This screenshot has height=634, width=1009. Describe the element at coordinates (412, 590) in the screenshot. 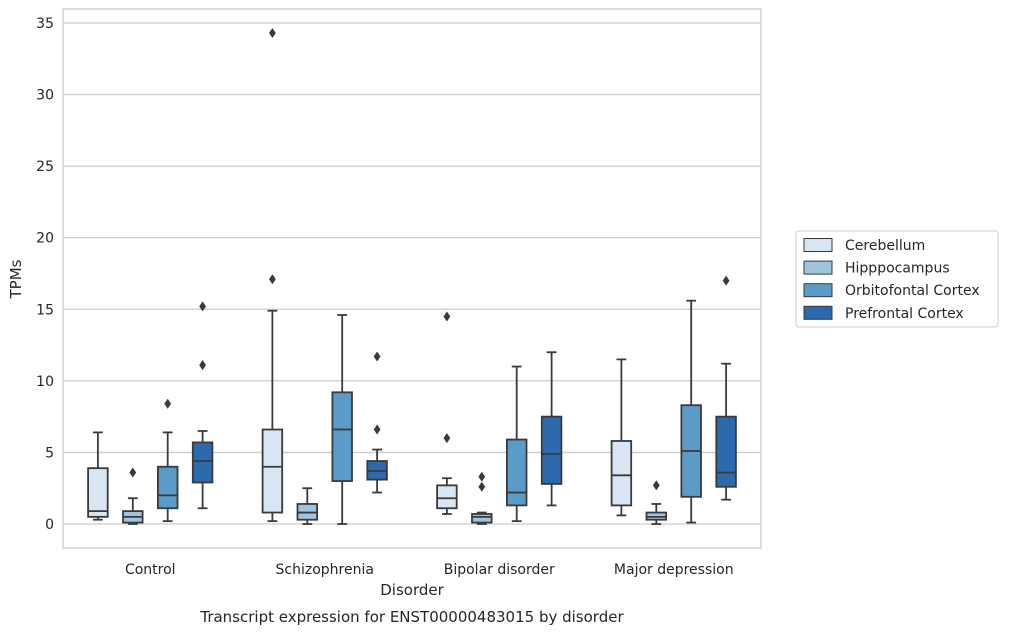

I see `x-axis-label: Disorder` at that location.